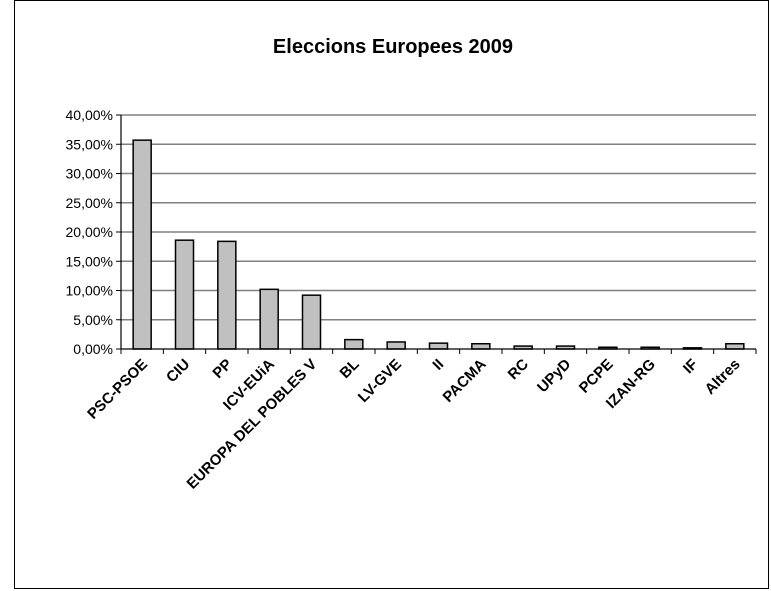  Describe the element at coordinates (393, 47) in the screenshot. I see `chart-title: Eleccions Europees 2009` at that location.